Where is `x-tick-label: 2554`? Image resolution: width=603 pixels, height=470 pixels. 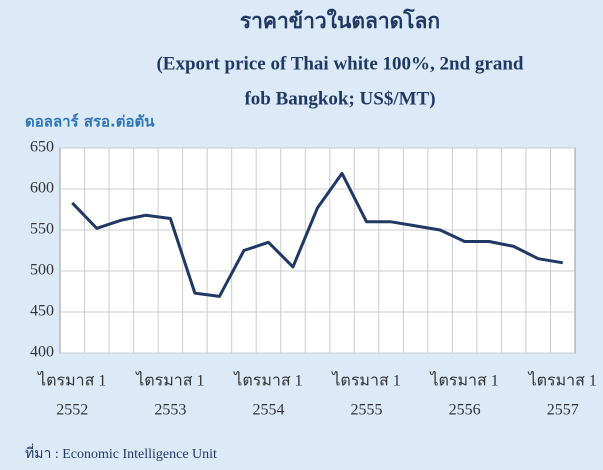
x-tick-label: 2554 is located at coordinates (268, 410).